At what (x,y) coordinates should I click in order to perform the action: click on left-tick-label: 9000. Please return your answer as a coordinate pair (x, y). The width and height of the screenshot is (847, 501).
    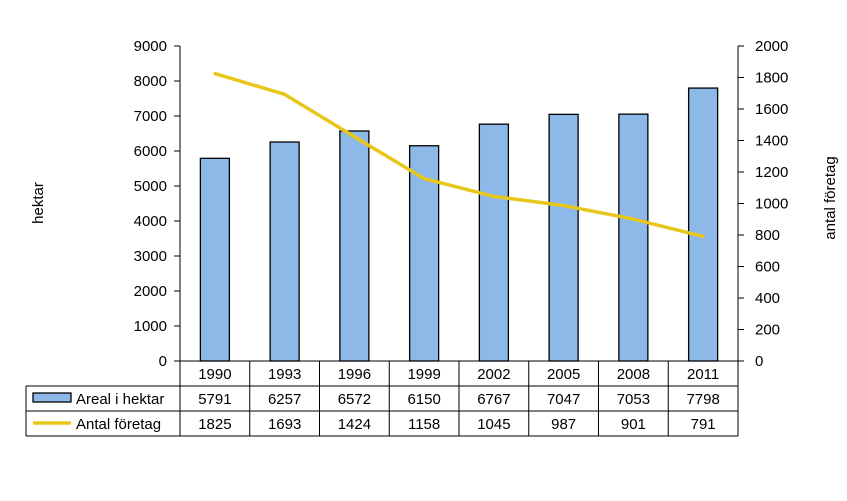
    Looking at the image, I should click on (150, 46).